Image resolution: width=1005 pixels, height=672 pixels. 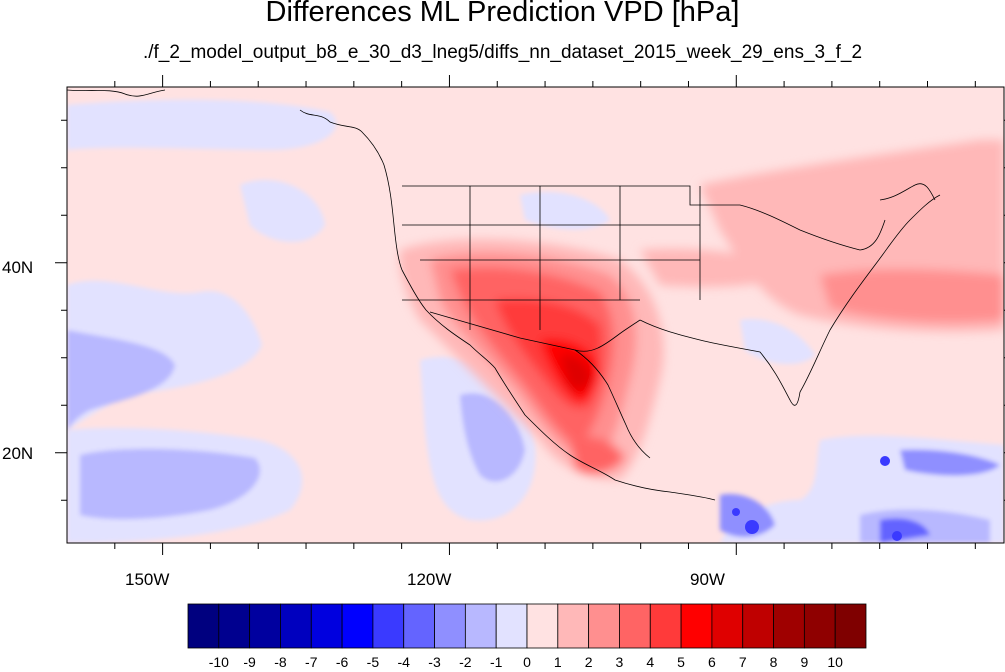 What do you see at coordinates (496, 662) in the screenshot?
I see `colorbar-label: -1` at bounding box center [496, 662].